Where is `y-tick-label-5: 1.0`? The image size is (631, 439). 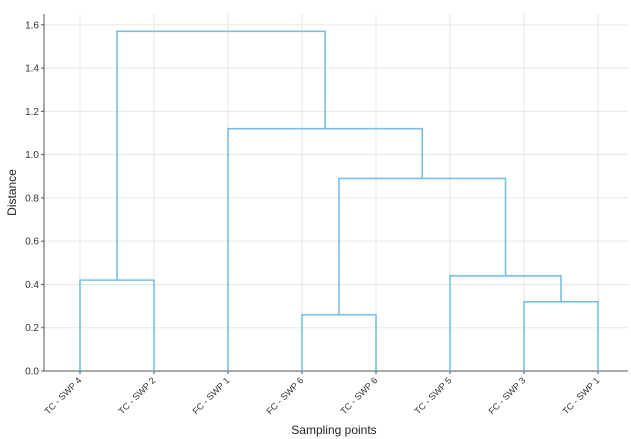
y-tick-label-5: 1.0 is located at coordinates (32, 155).